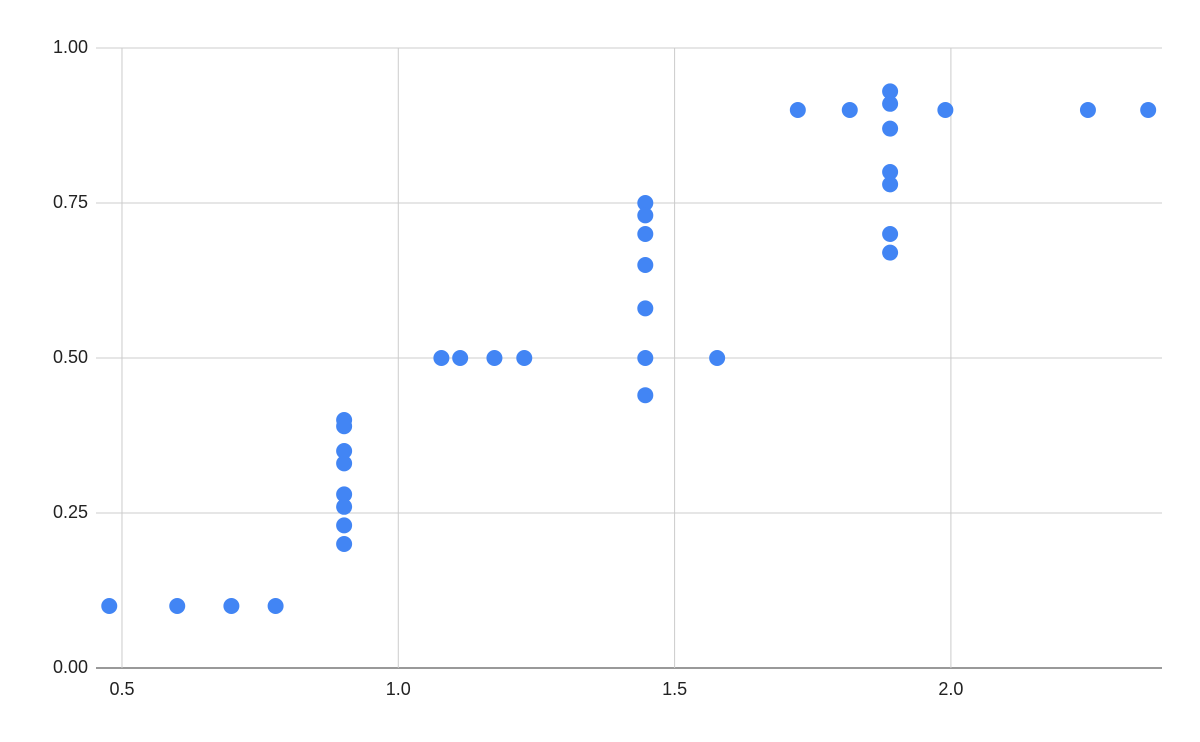 Image resolution: width=1200 pixels, height=742 pixels. Describe the element at coordinates (70, 667) in the screenshot. I see `y-tick-label: 0.00` at that location.